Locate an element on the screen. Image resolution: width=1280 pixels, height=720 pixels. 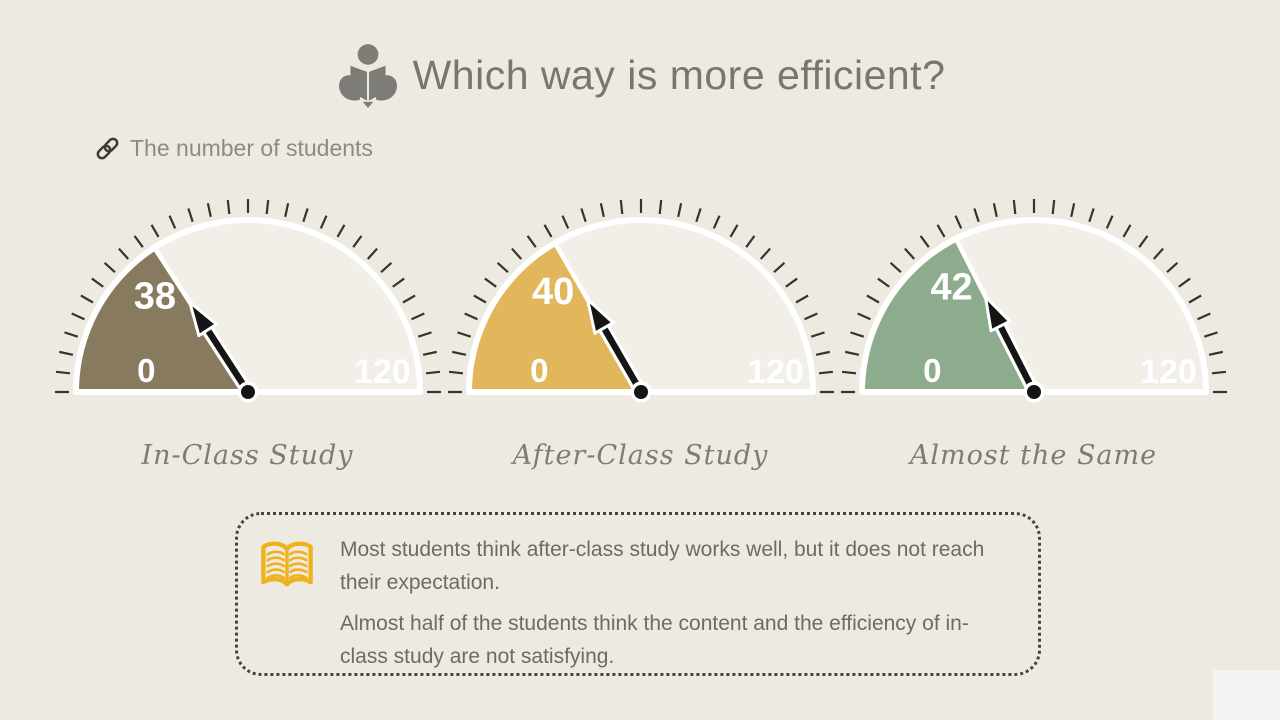
gauge-almost-same: 42 0 120 Almost the Same is located at coordinates (1033, 329).